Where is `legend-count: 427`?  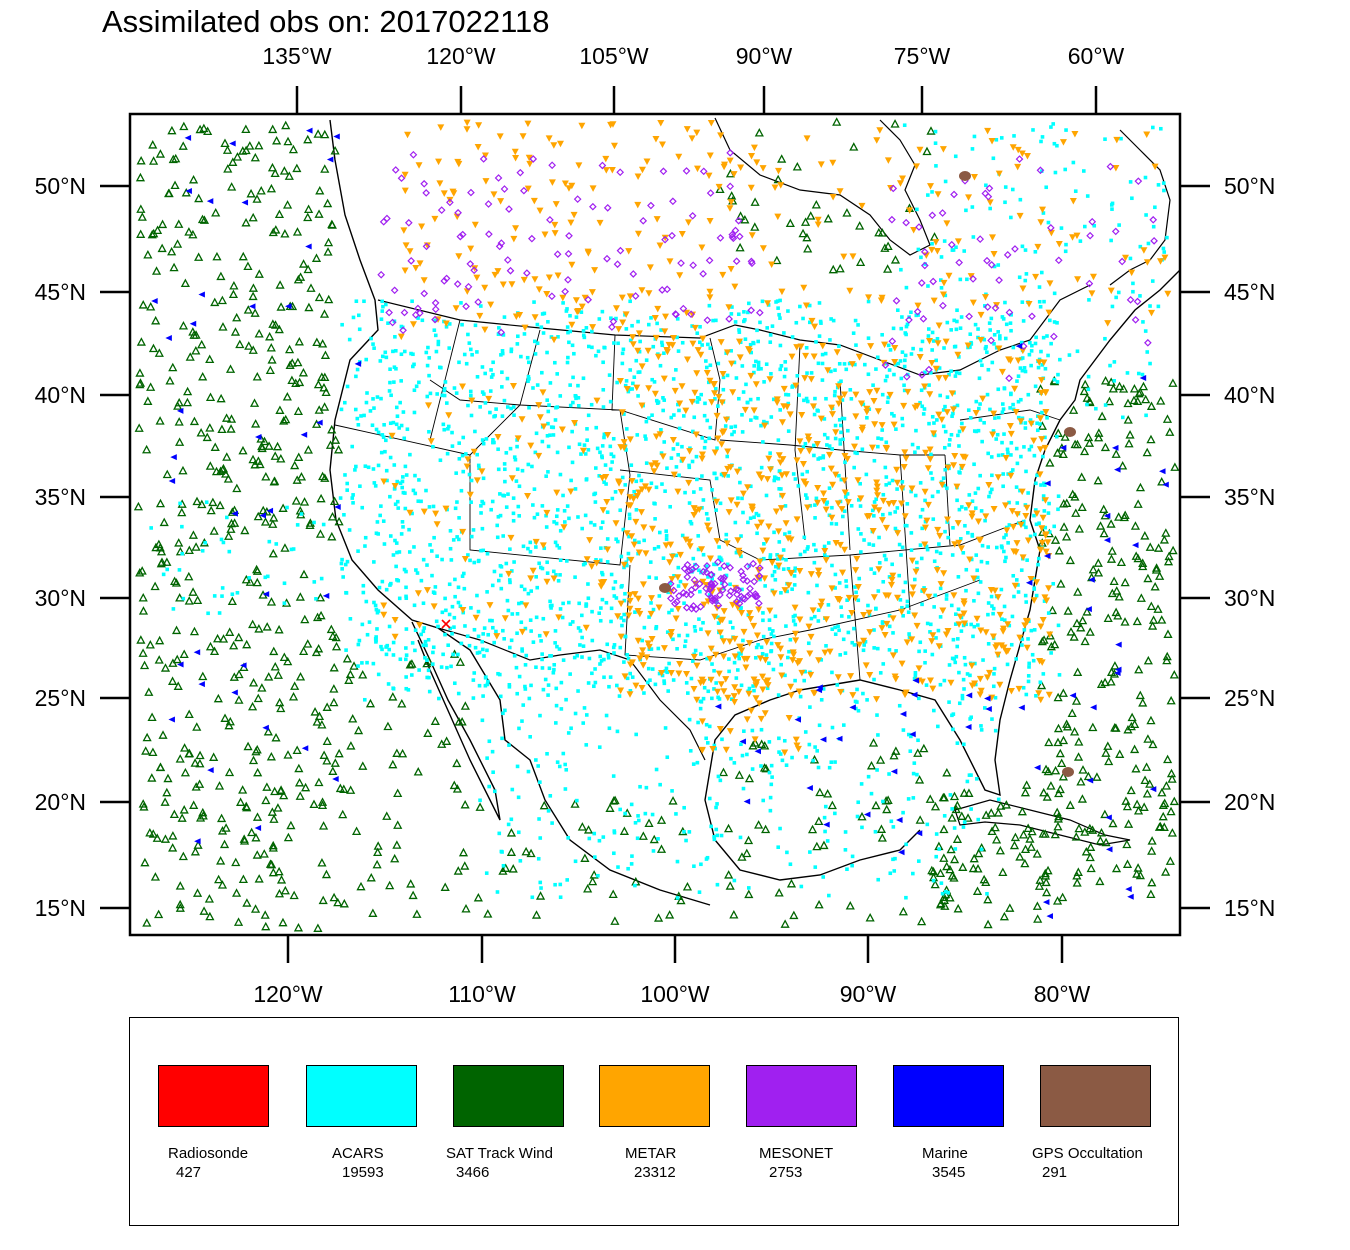 legend-count: 427 is located at coordinates (189, 1172).